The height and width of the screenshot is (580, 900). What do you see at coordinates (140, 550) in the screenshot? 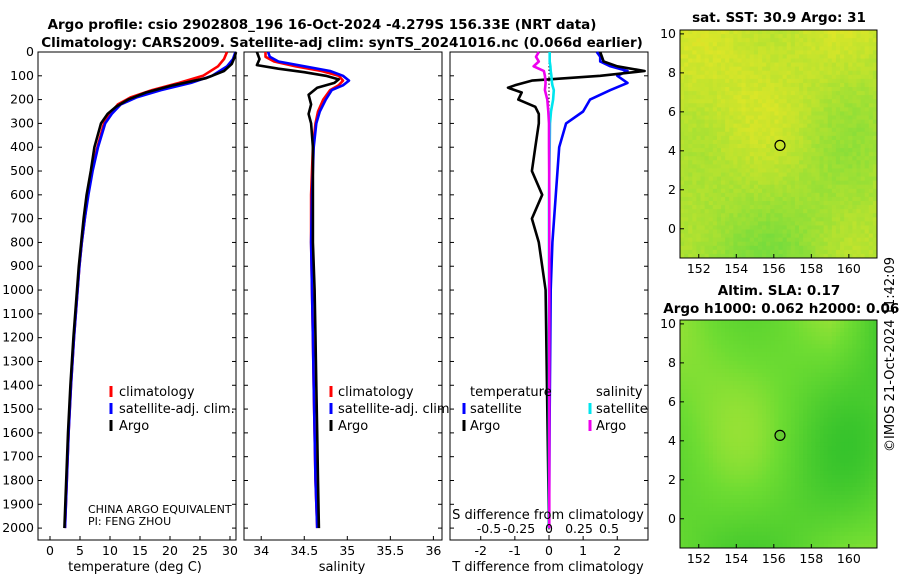
I see `x-tick-label: 15` at bounding box center [140, 550].